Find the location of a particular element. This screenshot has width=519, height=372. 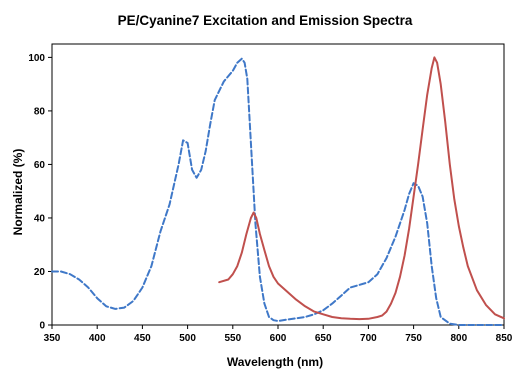

x-tick-label: 600 is located at coordinates (278, 338).